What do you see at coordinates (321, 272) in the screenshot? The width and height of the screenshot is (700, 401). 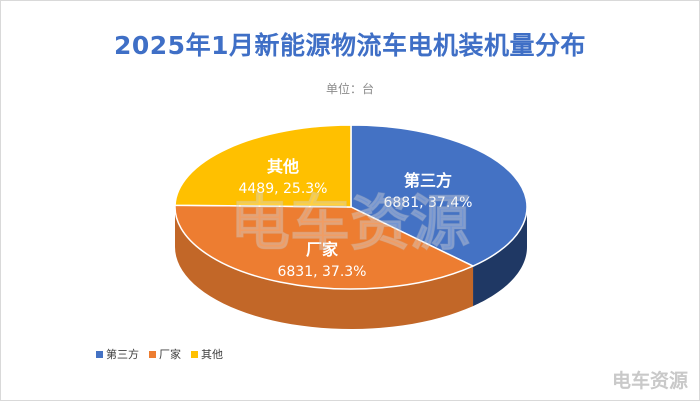 I see `slice-value-label-1: 6831, 37.3%` at bounding box center [321, 272].